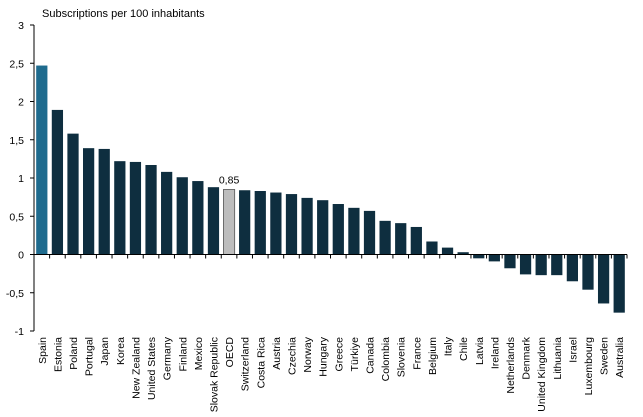 The width and height of the screenshot is (643, 417). What do you see at coordinates (182, 216) in the screenshot?
I see `bar-finland` at bounding box center [182, 216].